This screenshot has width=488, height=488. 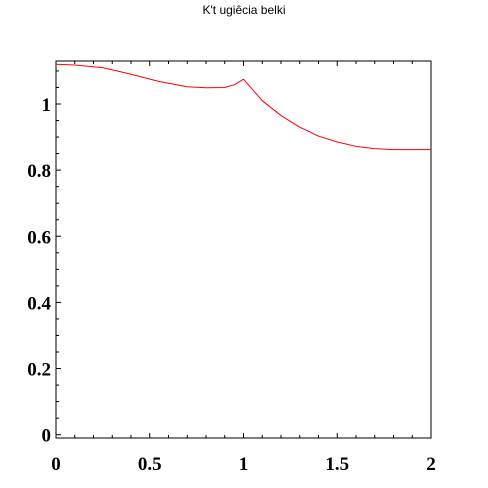 I want to click on y-tick-label: 0.6, so click(x=39, y=237).